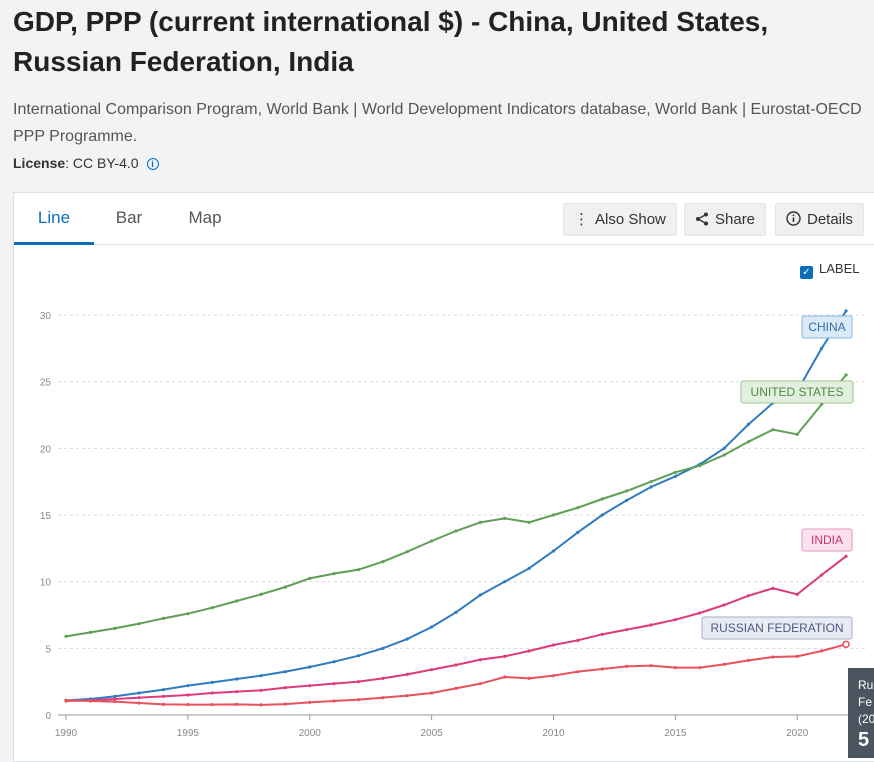 Image resolution: width=874 pixels, height=762 pixels. What do you see at coordinates (553, 733) in the screenshot?
I see `x-tick-label: 2010` at bounding box center [553, 733].